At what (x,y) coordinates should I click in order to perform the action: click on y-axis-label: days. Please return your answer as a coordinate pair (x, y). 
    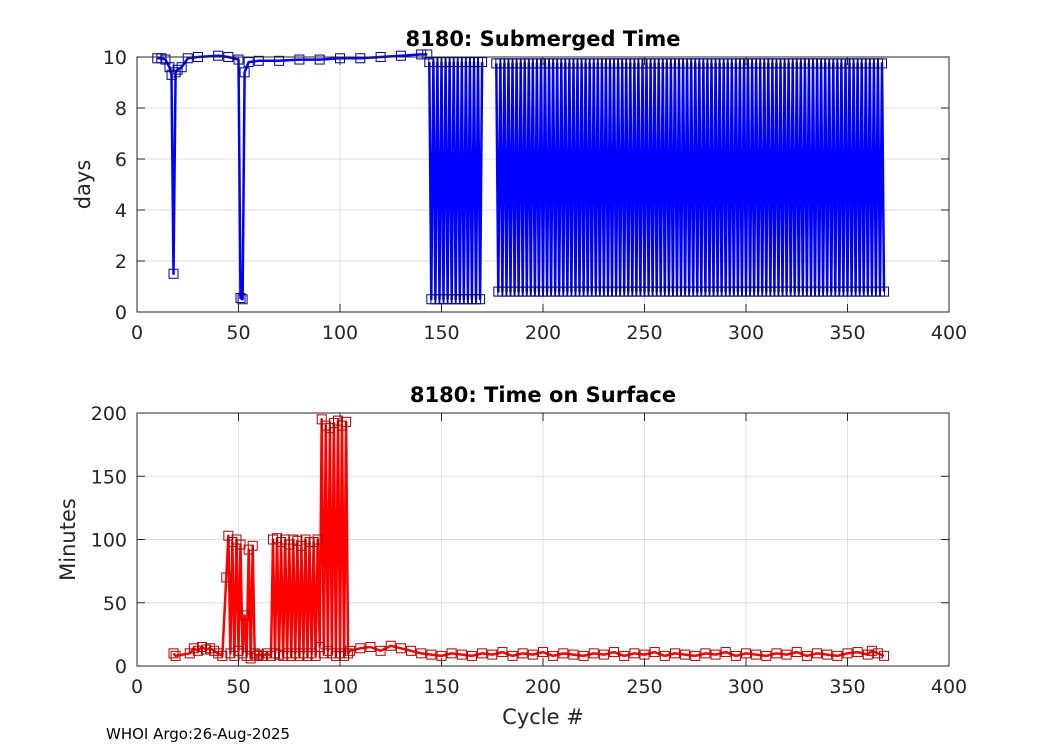
    Looking at the image, I should click on (83, 185).